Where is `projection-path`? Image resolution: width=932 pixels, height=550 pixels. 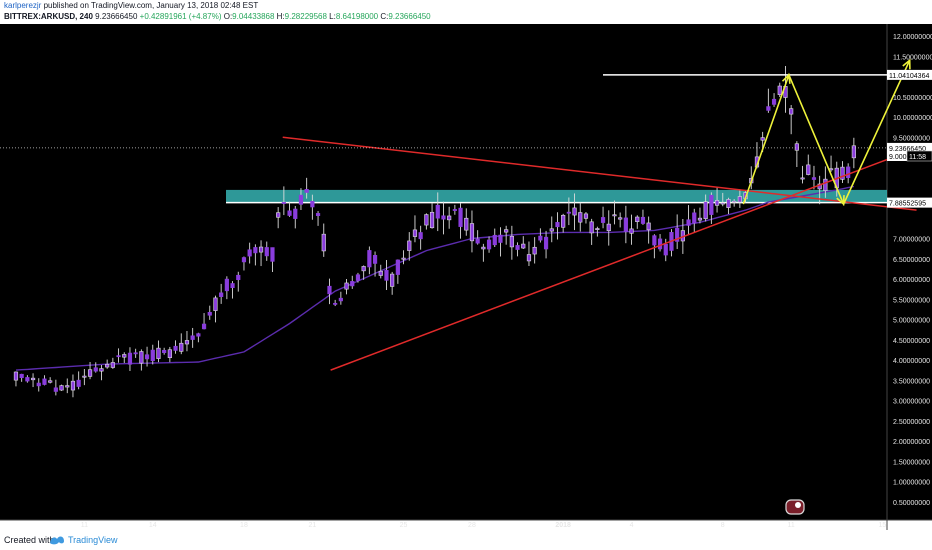 projection-path is located at coordinates (826, 133).